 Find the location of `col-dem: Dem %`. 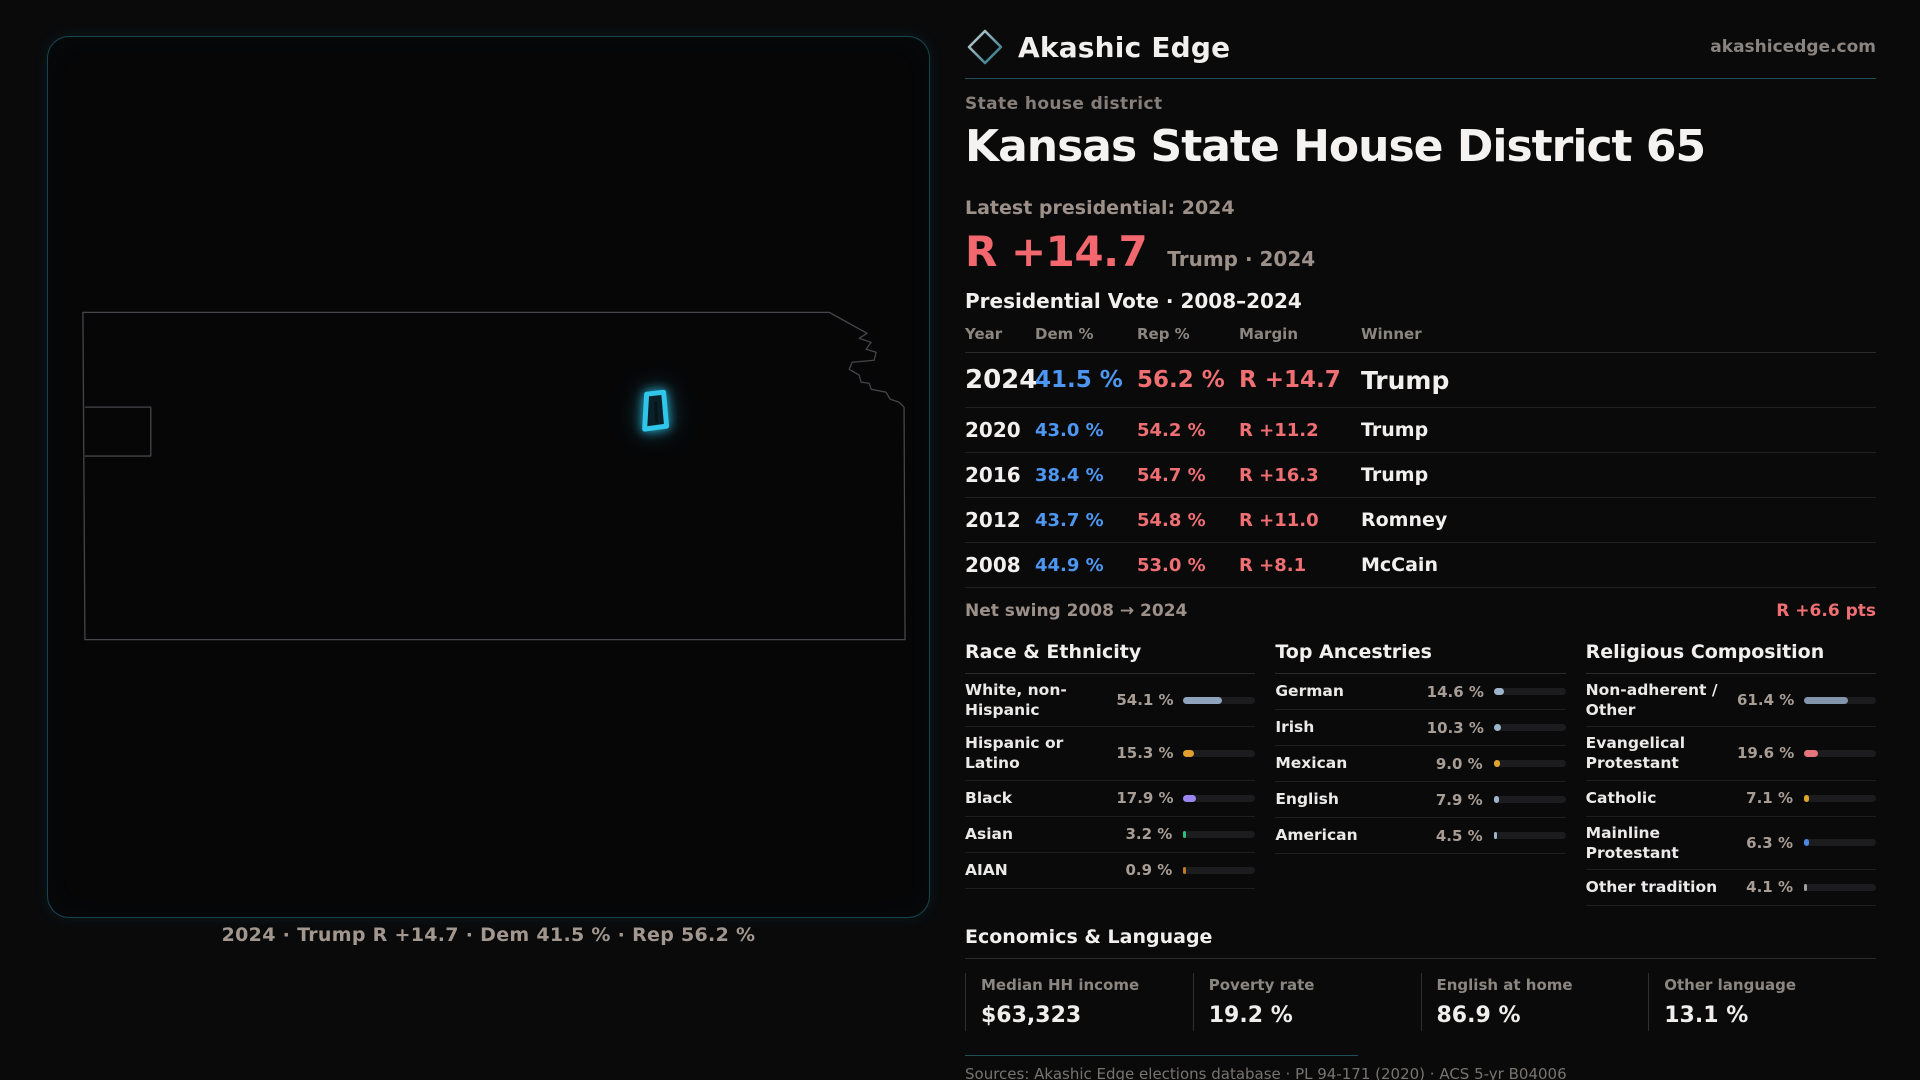

col-dem: Dem % is located at coordinates (1064, 334).